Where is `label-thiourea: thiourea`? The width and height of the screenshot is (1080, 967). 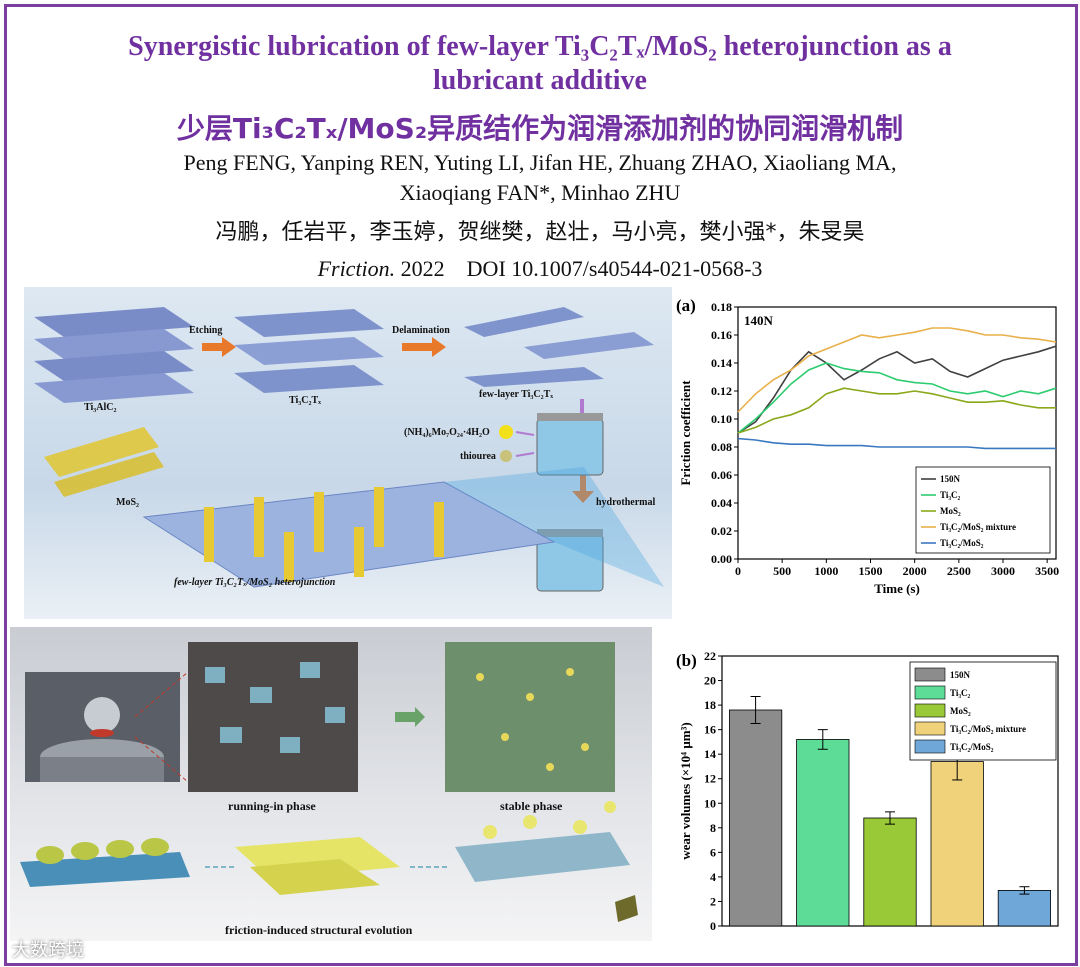
label-thiourea: thiourea is located at coordinates (478, 456).